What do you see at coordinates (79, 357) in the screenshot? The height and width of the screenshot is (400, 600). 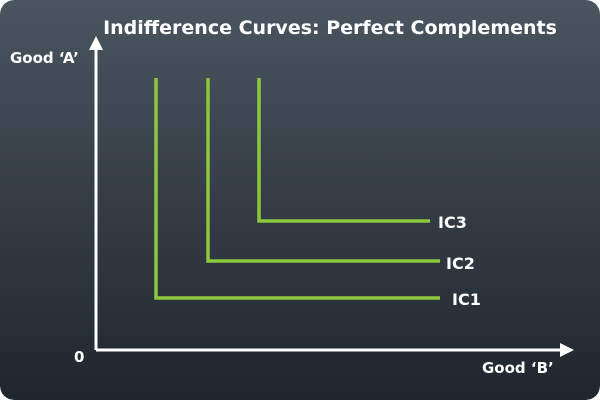 I see `origin-label: 0` at bounding box center [79, 357].